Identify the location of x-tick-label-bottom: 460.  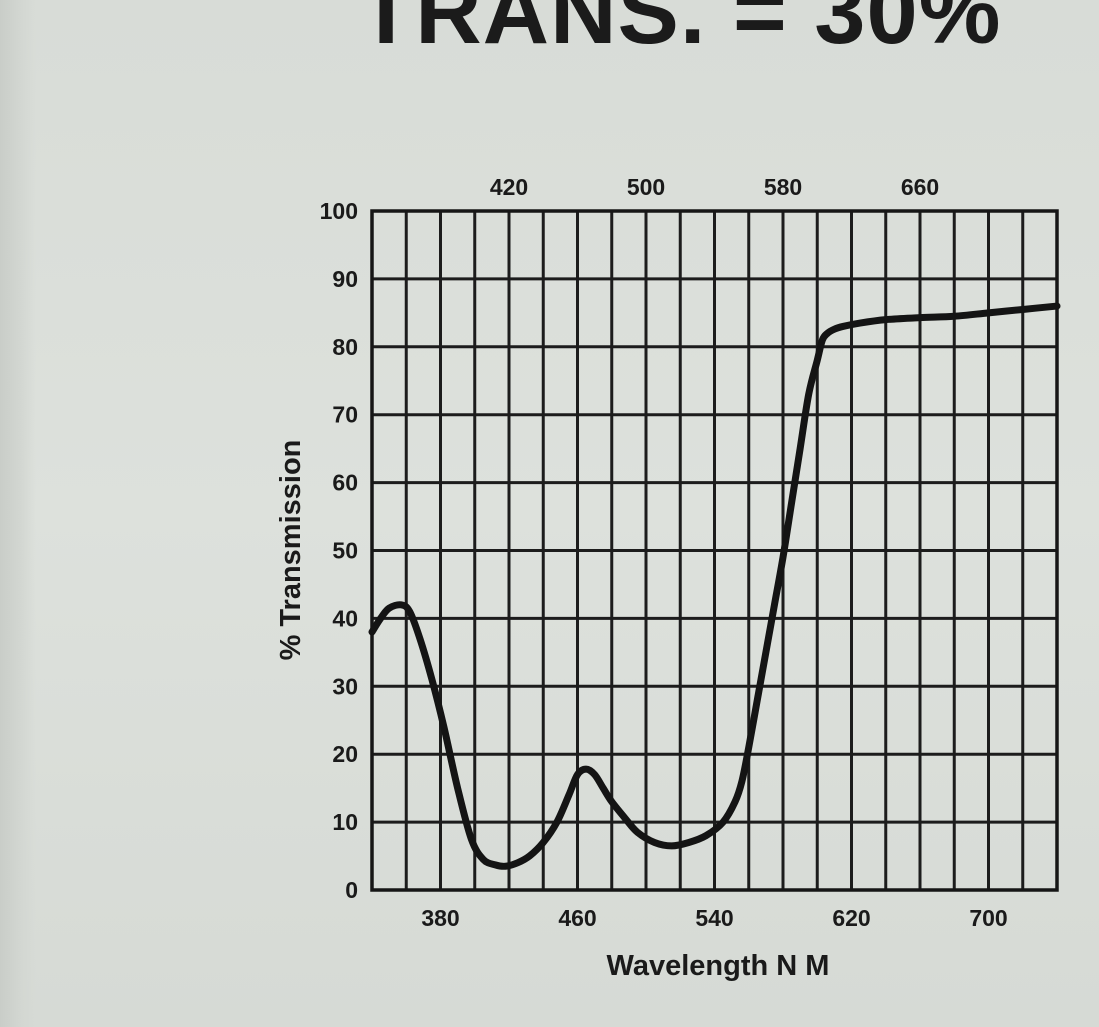
(577, 918).